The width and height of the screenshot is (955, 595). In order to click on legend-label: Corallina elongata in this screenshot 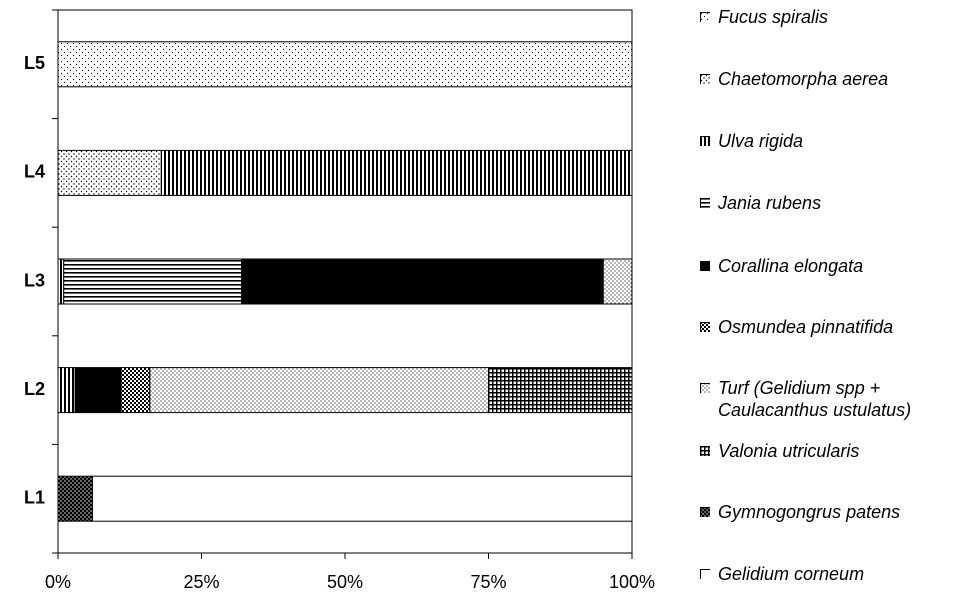, I will do `click(791, 266)`.